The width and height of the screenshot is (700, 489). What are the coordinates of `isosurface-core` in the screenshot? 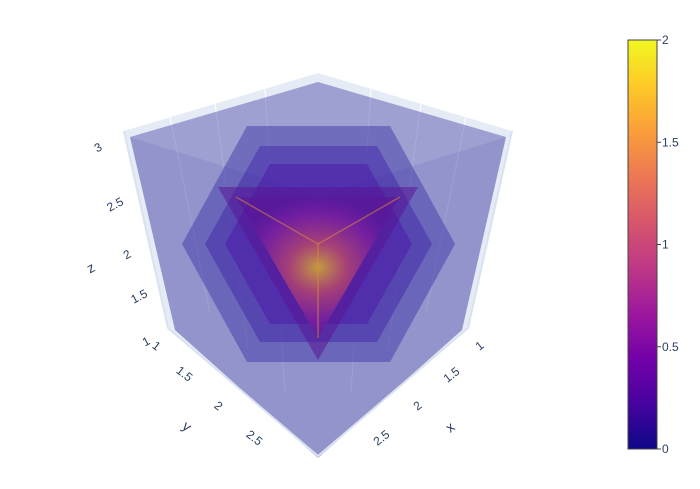 It's located at (318, 273).